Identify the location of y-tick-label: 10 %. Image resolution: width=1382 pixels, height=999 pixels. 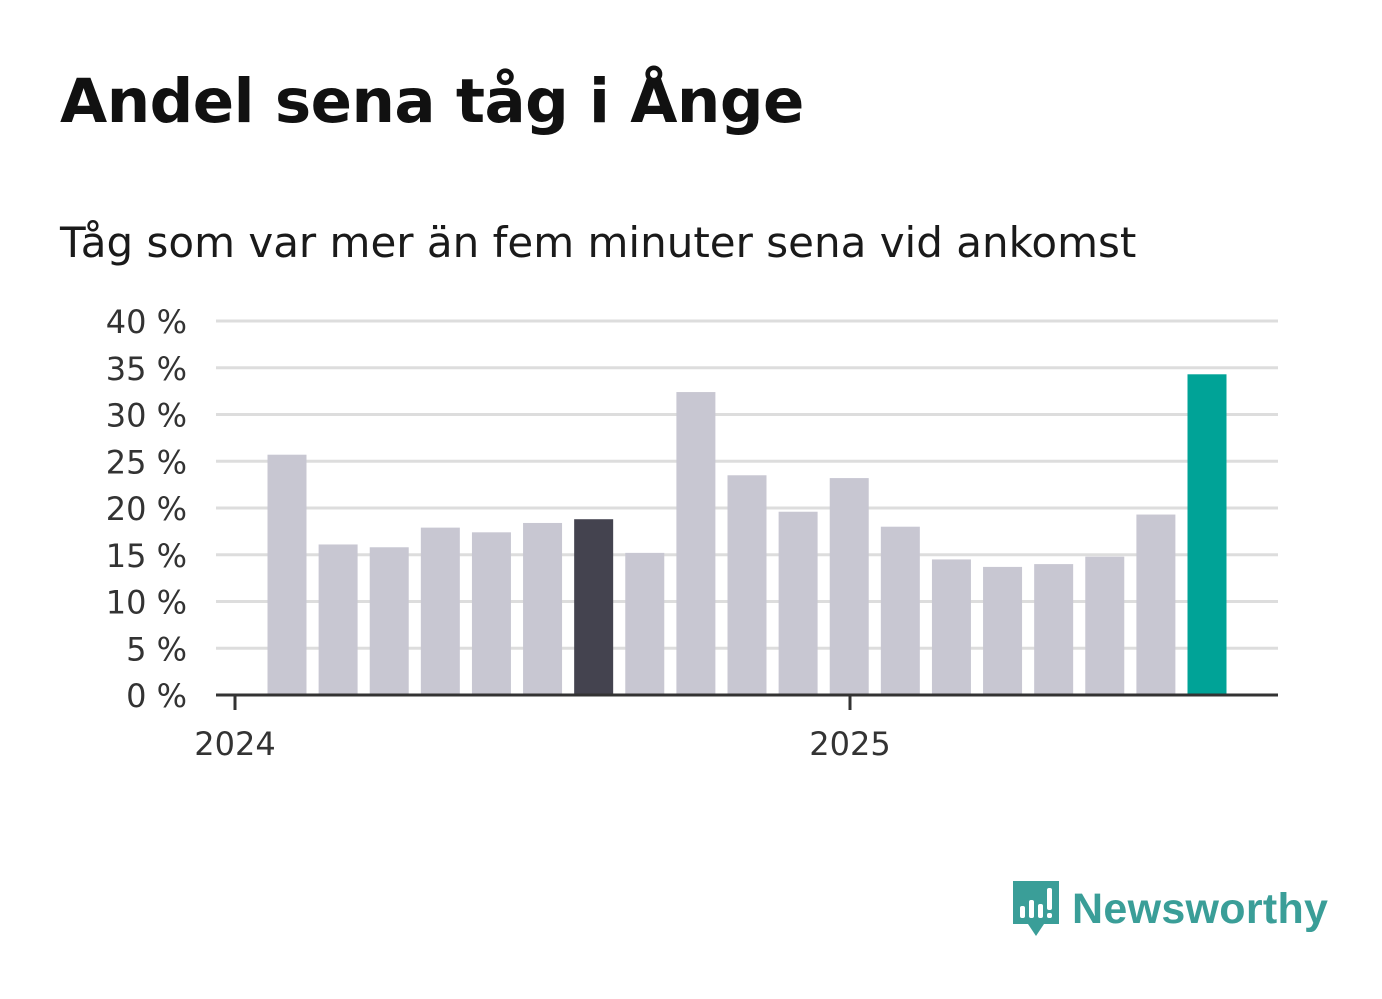
(146, 603).